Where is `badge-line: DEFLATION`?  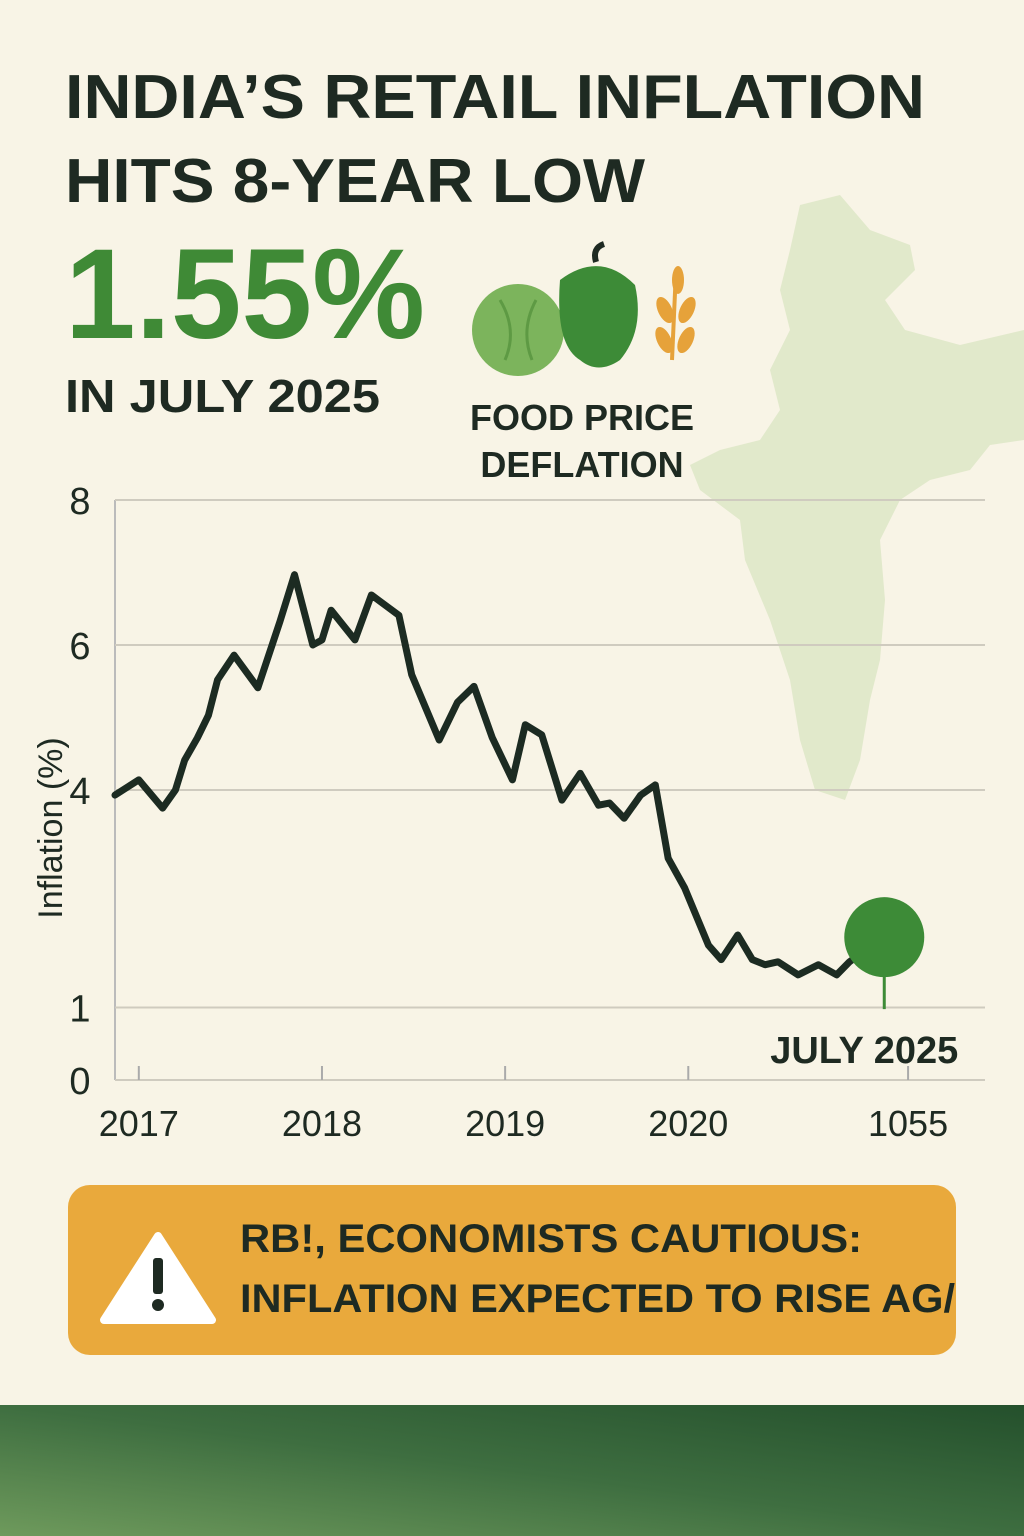
badge-line: DEFLATION is located at coordinates (581, 464).